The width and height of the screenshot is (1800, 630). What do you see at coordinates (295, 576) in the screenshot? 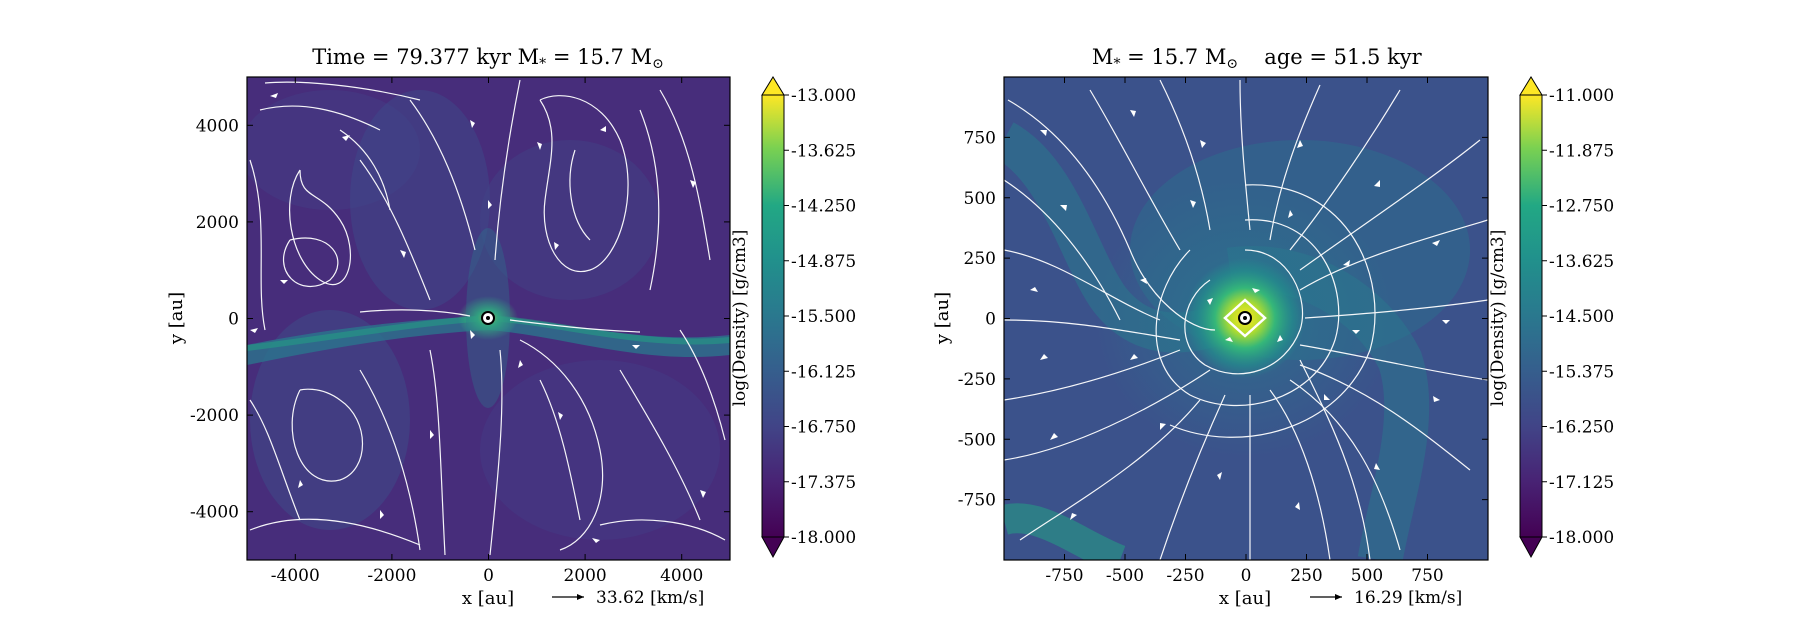
I see `x-tick-label: -4000` at bounding box center [295, 576].